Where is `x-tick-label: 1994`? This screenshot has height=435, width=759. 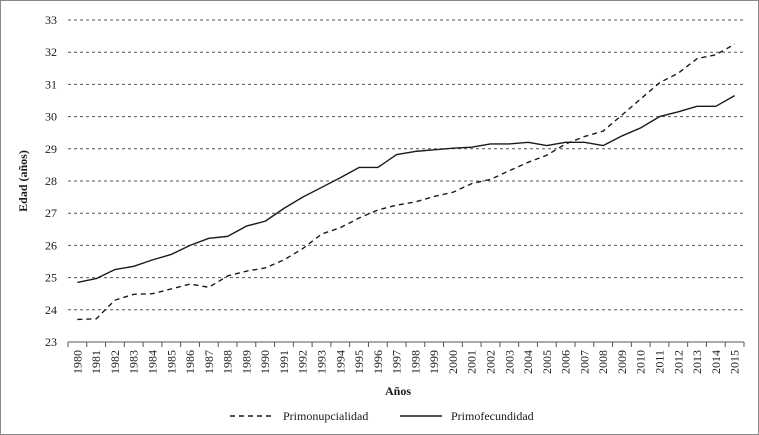
x-tick-label: 1994 is located at coordinates (340, 362).